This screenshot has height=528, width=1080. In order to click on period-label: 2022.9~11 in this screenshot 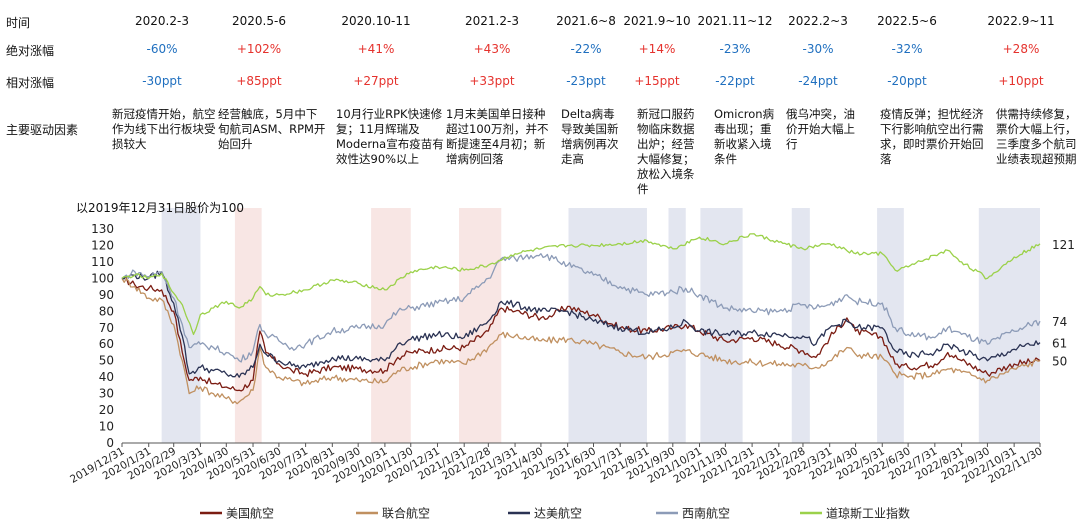, I will do `click(1021, 21)`.